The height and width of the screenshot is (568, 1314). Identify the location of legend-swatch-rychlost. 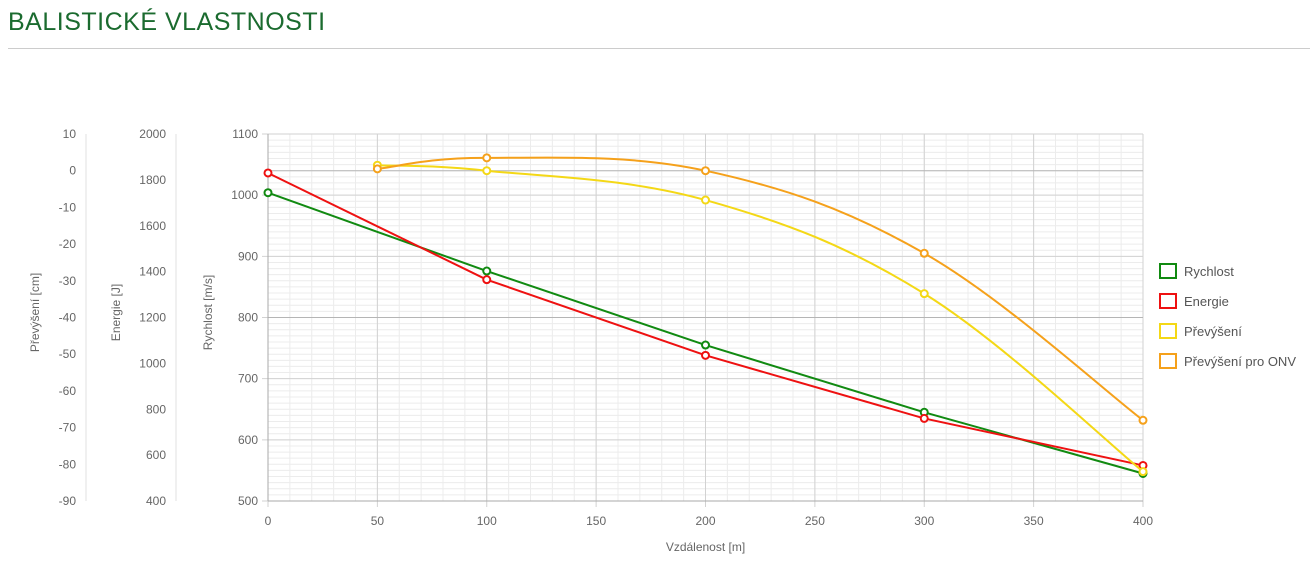
(1168, 271).